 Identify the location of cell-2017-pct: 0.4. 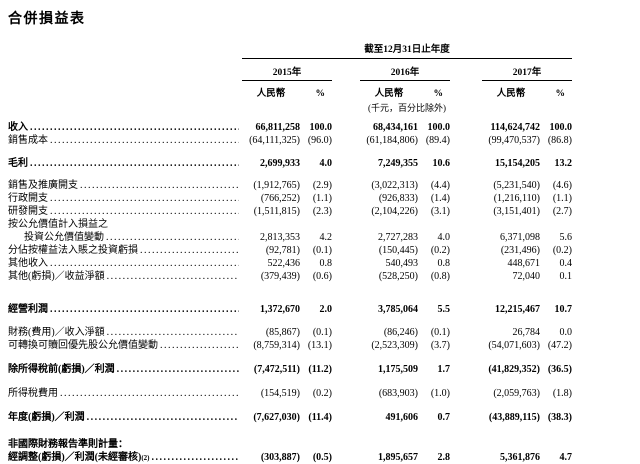
(566, 263).